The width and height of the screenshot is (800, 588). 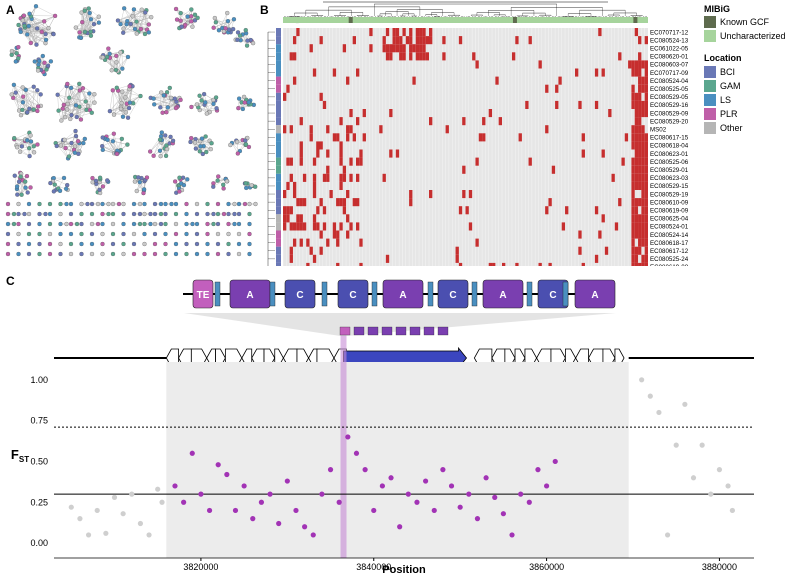 What do you see at coordinates (669, 154) in the screenshot?
I see `row-label: EC080623-01` at bounding box center [669, 154].